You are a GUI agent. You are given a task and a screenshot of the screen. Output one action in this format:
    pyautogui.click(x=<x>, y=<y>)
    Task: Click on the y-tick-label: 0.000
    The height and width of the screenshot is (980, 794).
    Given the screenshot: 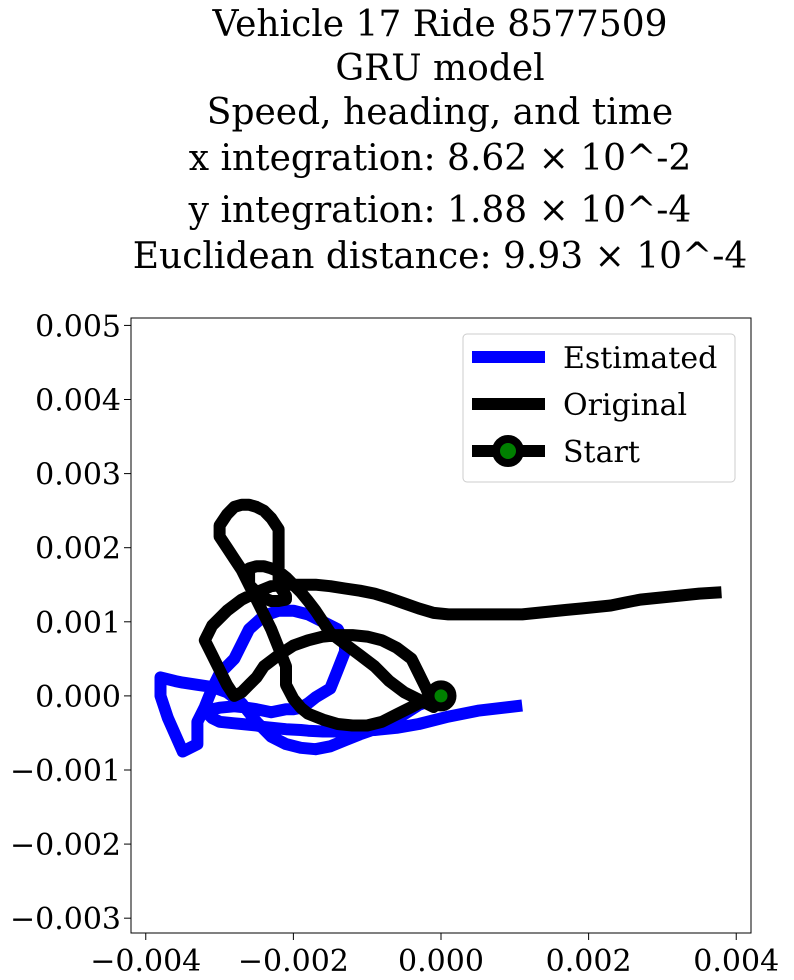 What is the action you would take?
    pyautogui.click(x=78, y=697)
    